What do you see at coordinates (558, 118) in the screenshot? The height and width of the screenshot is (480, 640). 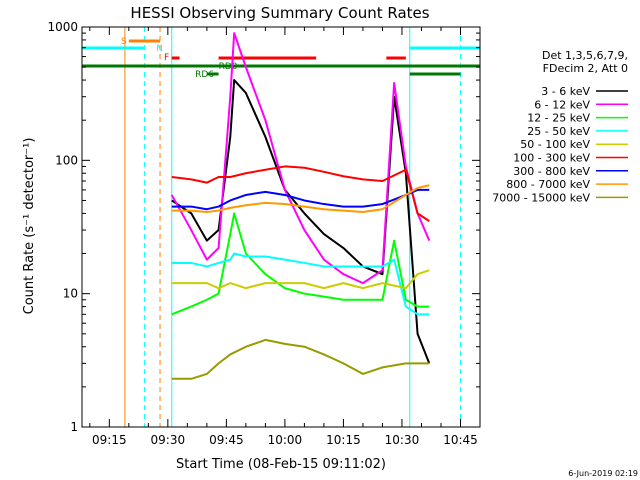 I see `legend-label: 12 - 25 keV` at bounding box center [558, 118].